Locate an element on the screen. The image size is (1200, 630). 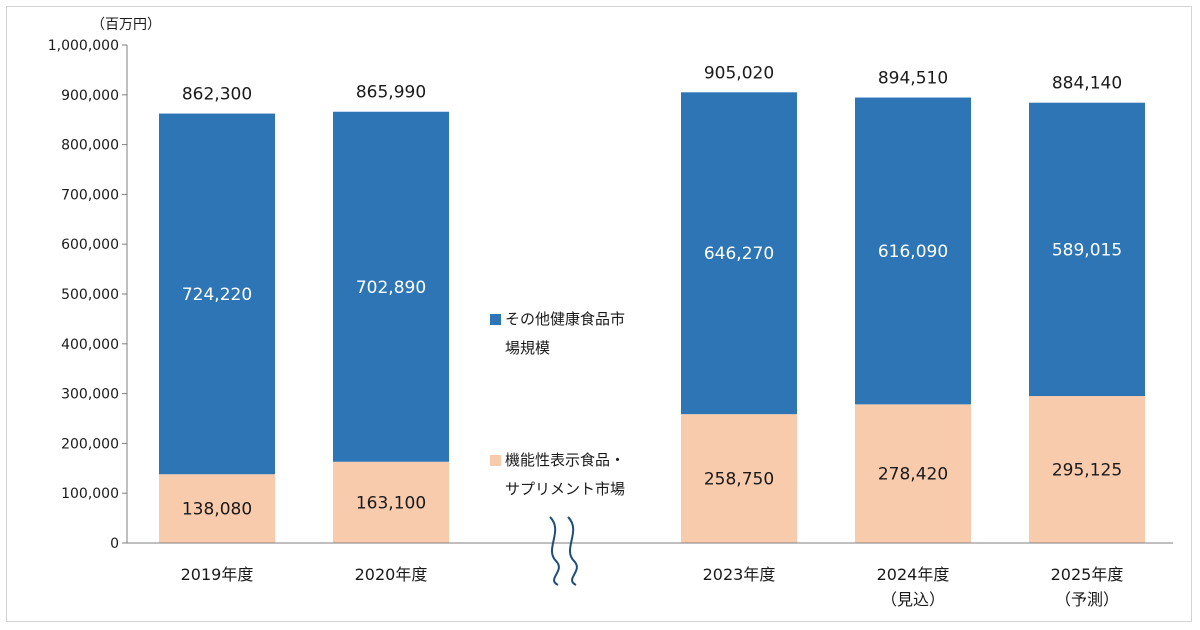
x-axis: 2019年度 2020年度 2023年度 2024年度 （見込） 2025年度 （予測） is located at coordinates (650, 562).